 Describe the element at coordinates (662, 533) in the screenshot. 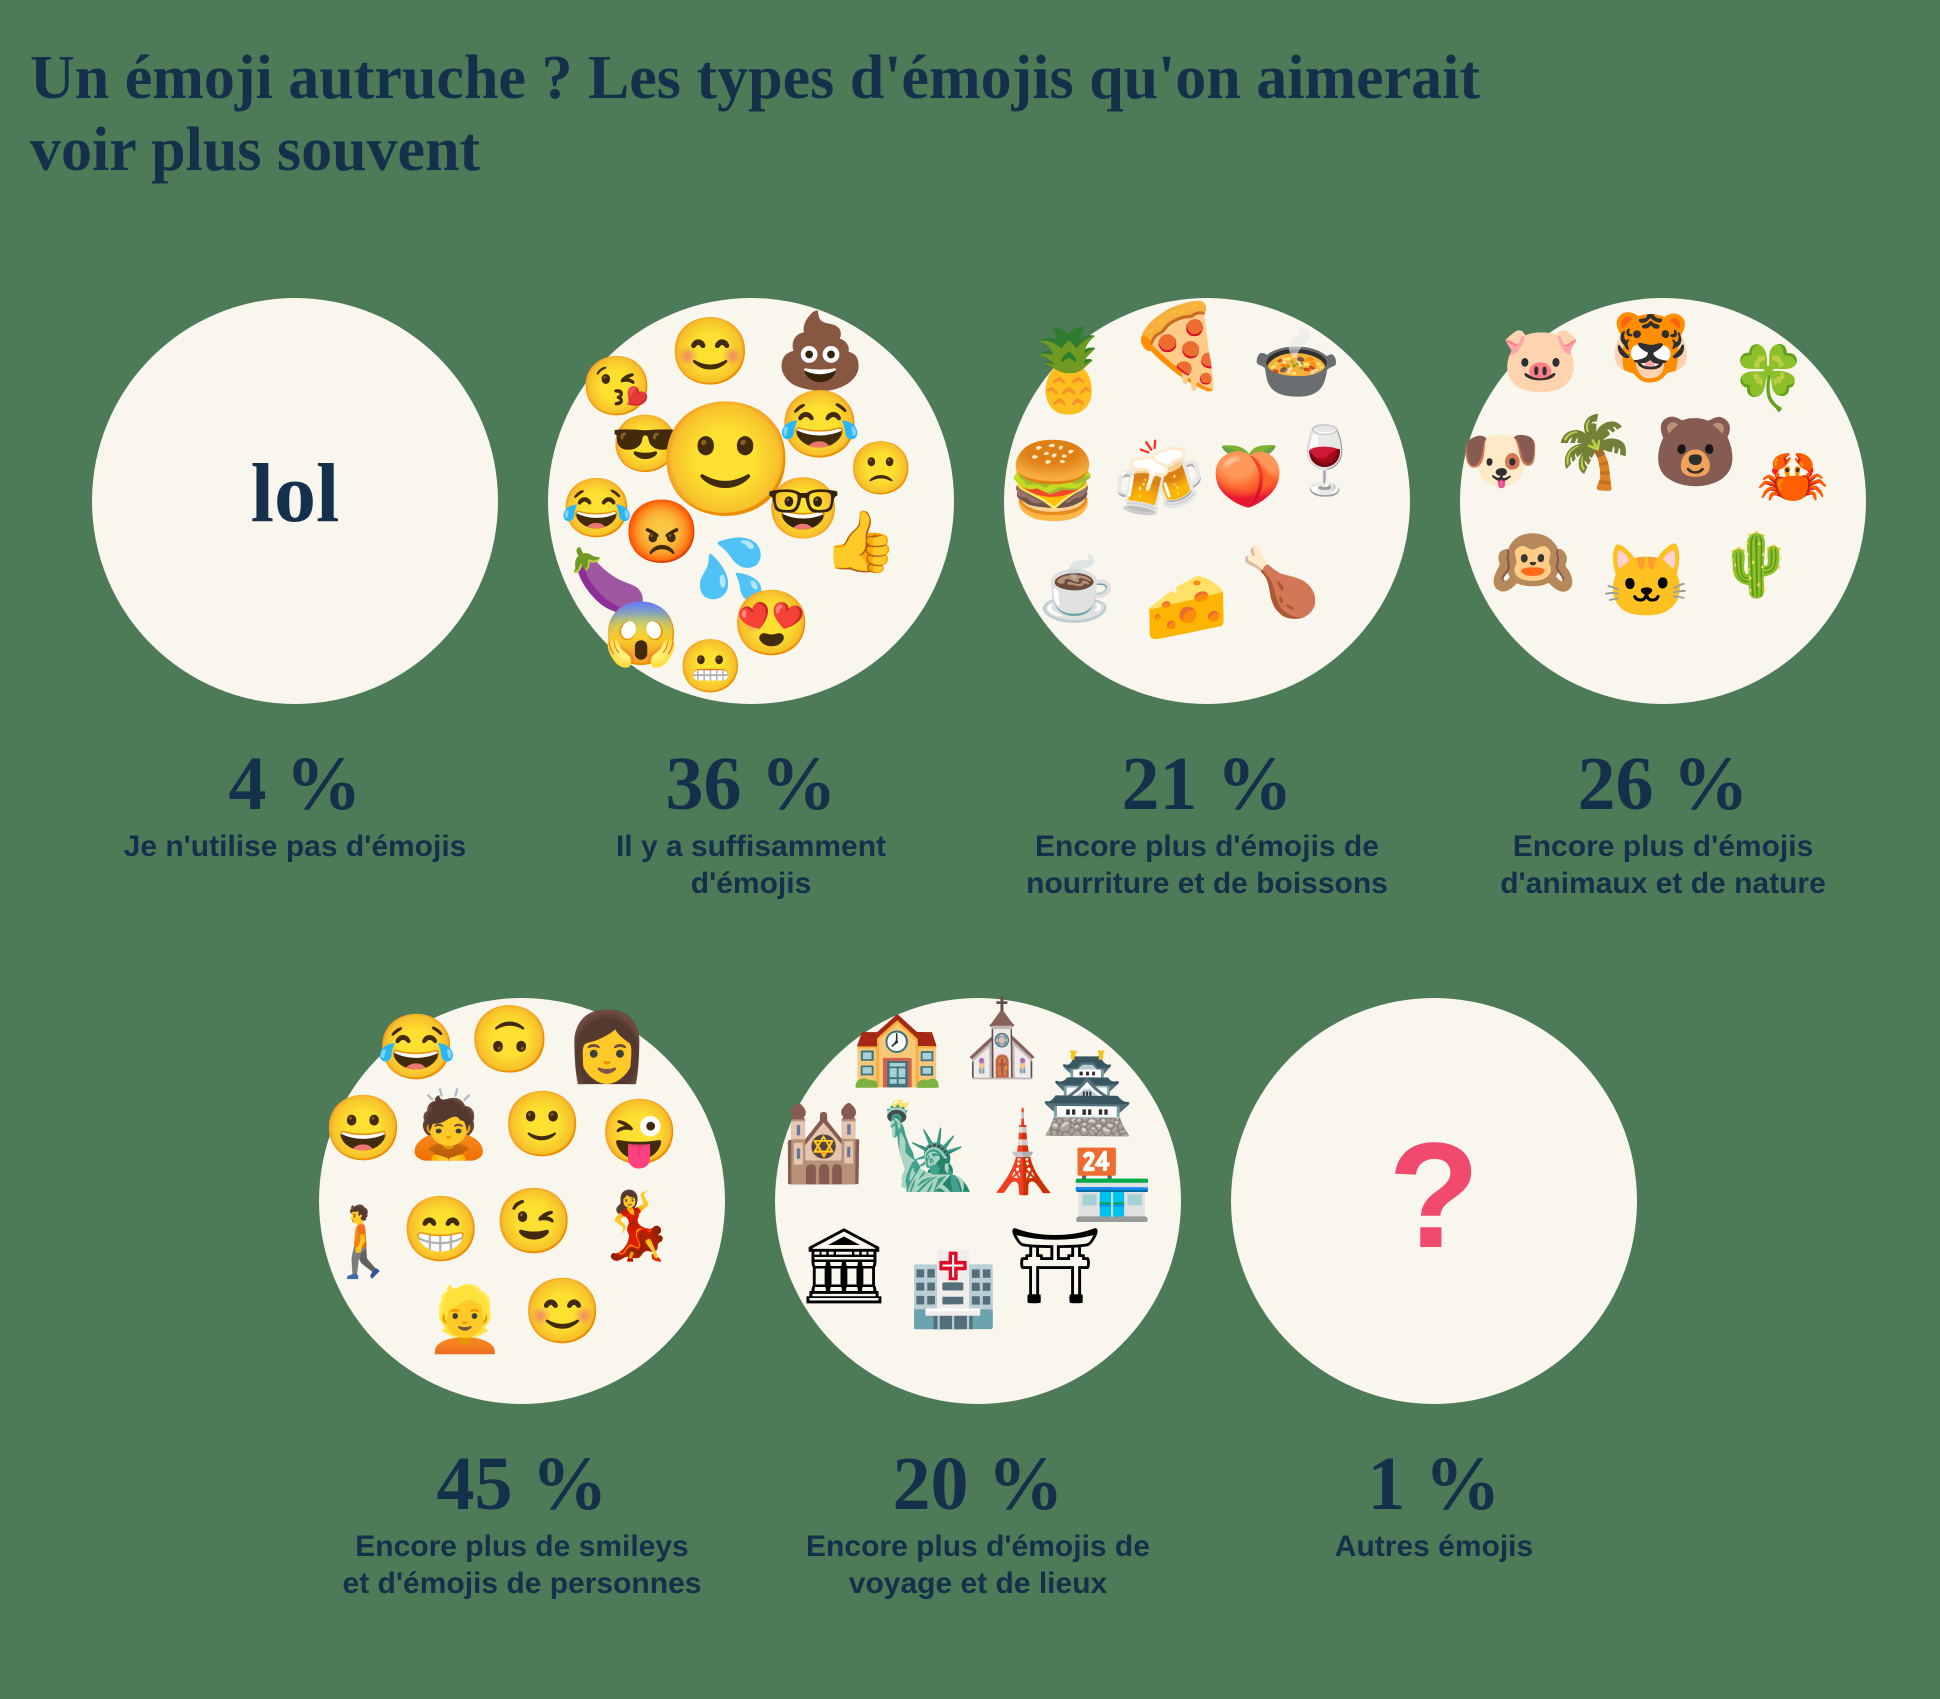

I see `angry-face-emoji: 😡` at that location.